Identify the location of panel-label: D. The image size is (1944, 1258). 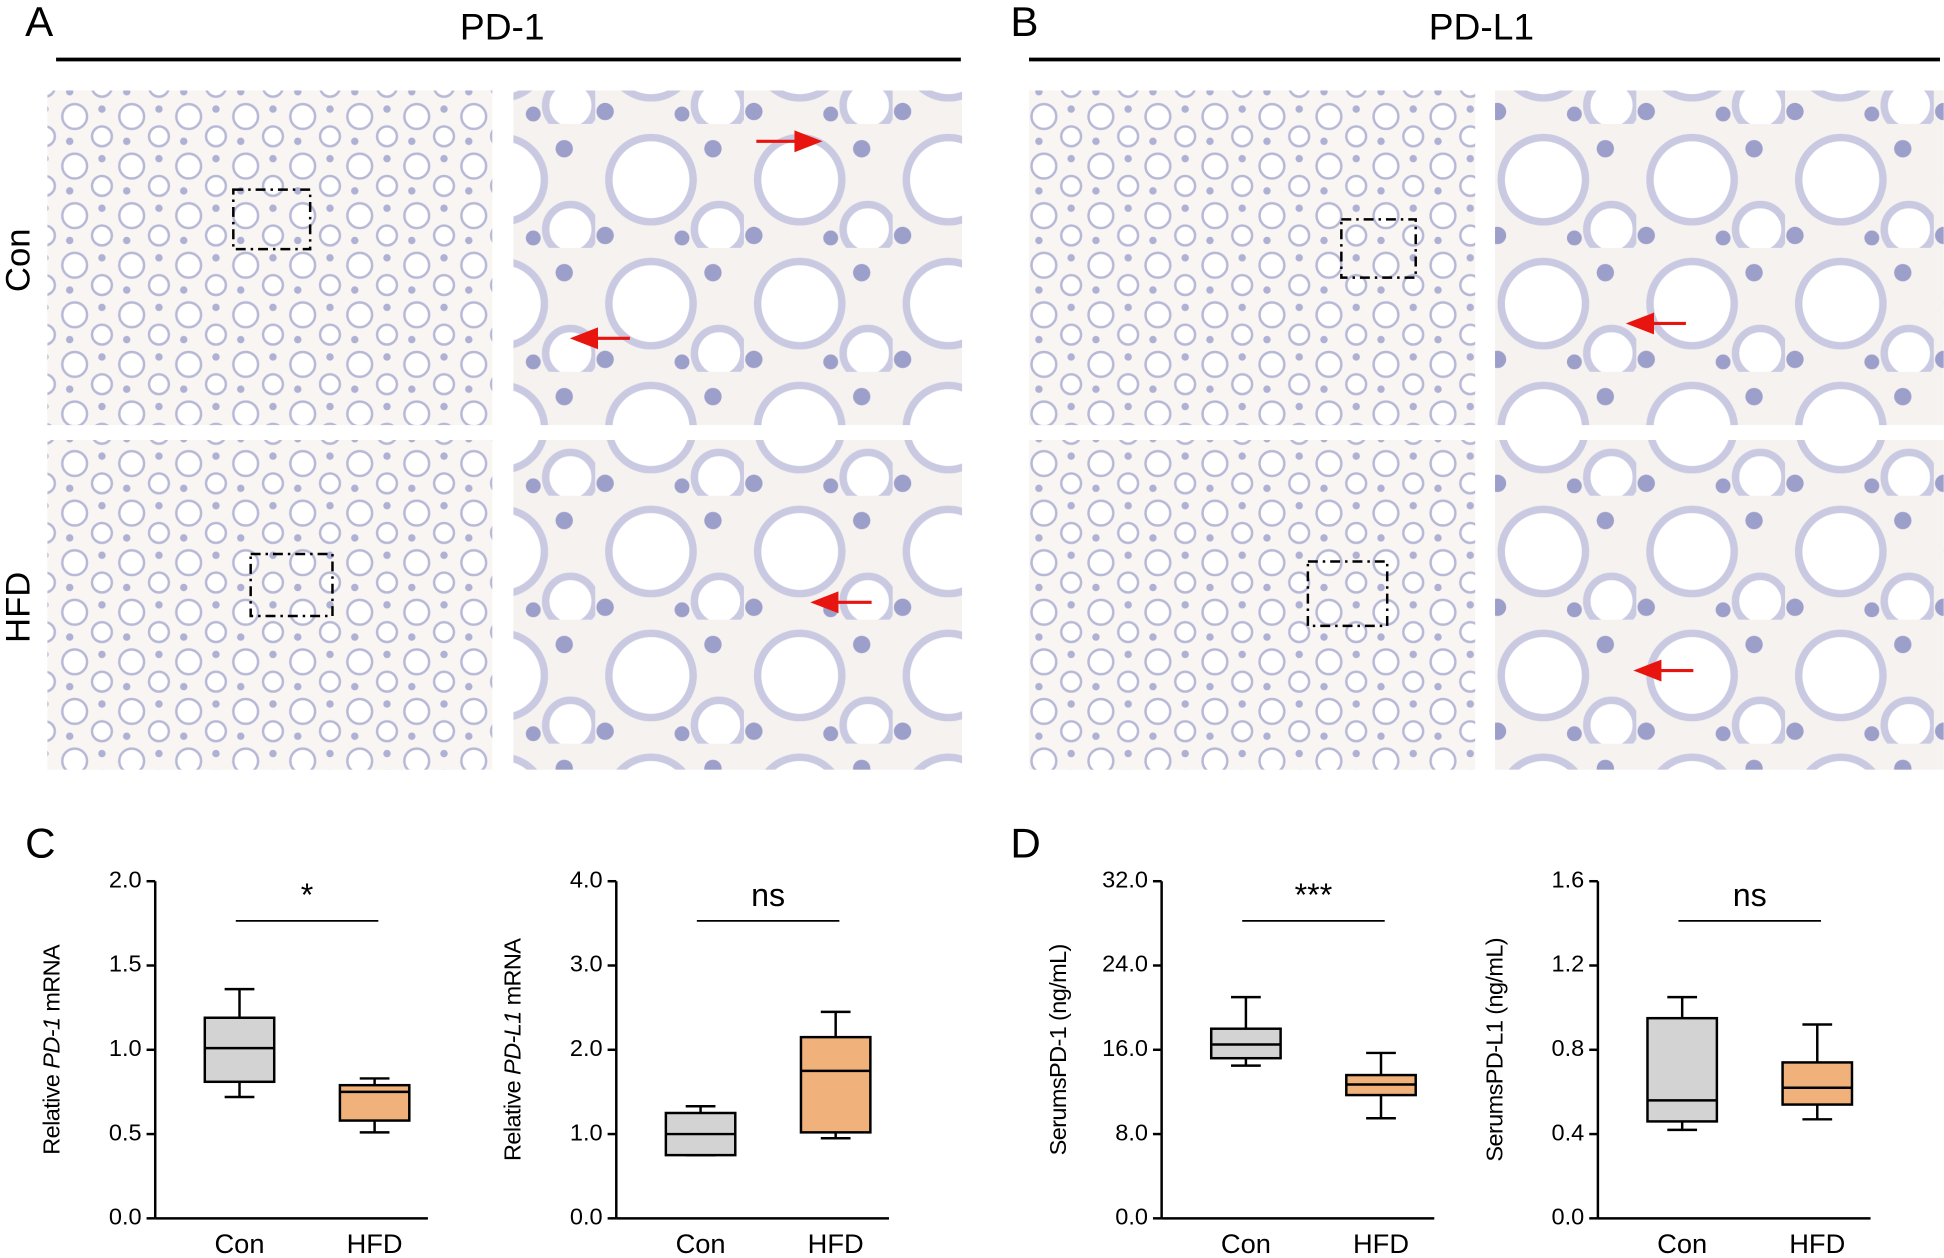
(1025, 843).